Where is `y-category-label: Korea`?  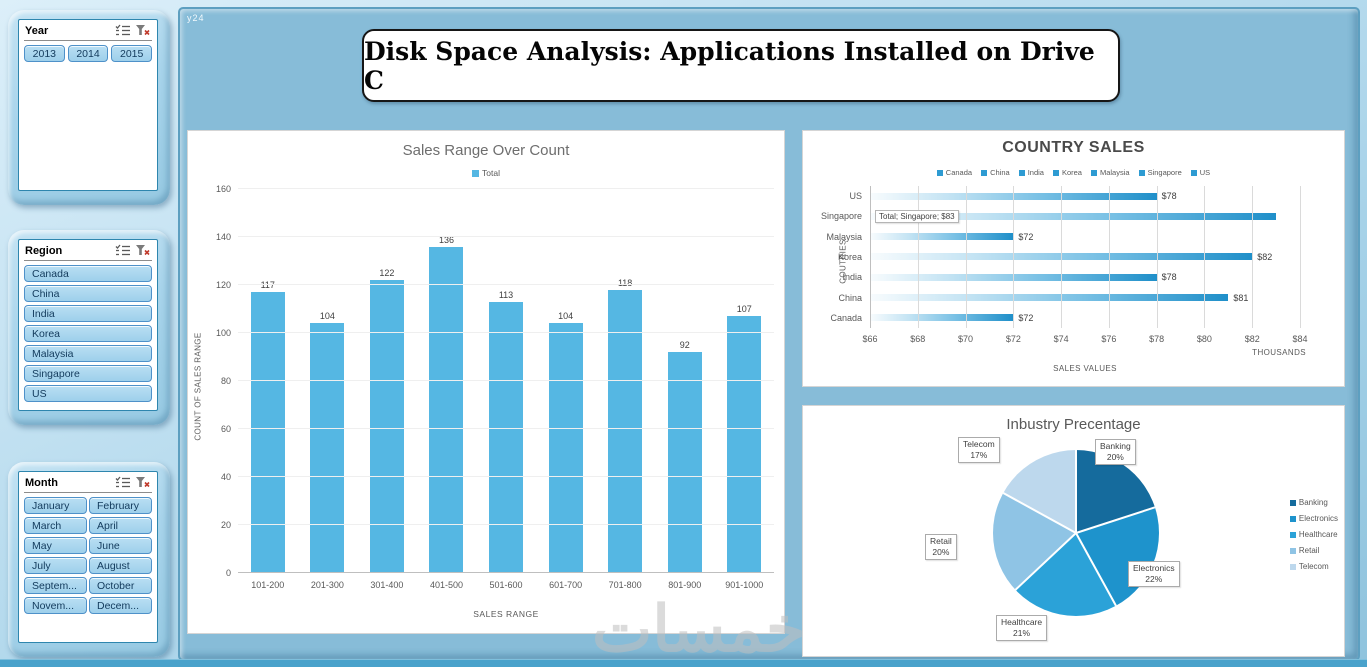
y-category-label: Korea is located at coordinates (849, 256).